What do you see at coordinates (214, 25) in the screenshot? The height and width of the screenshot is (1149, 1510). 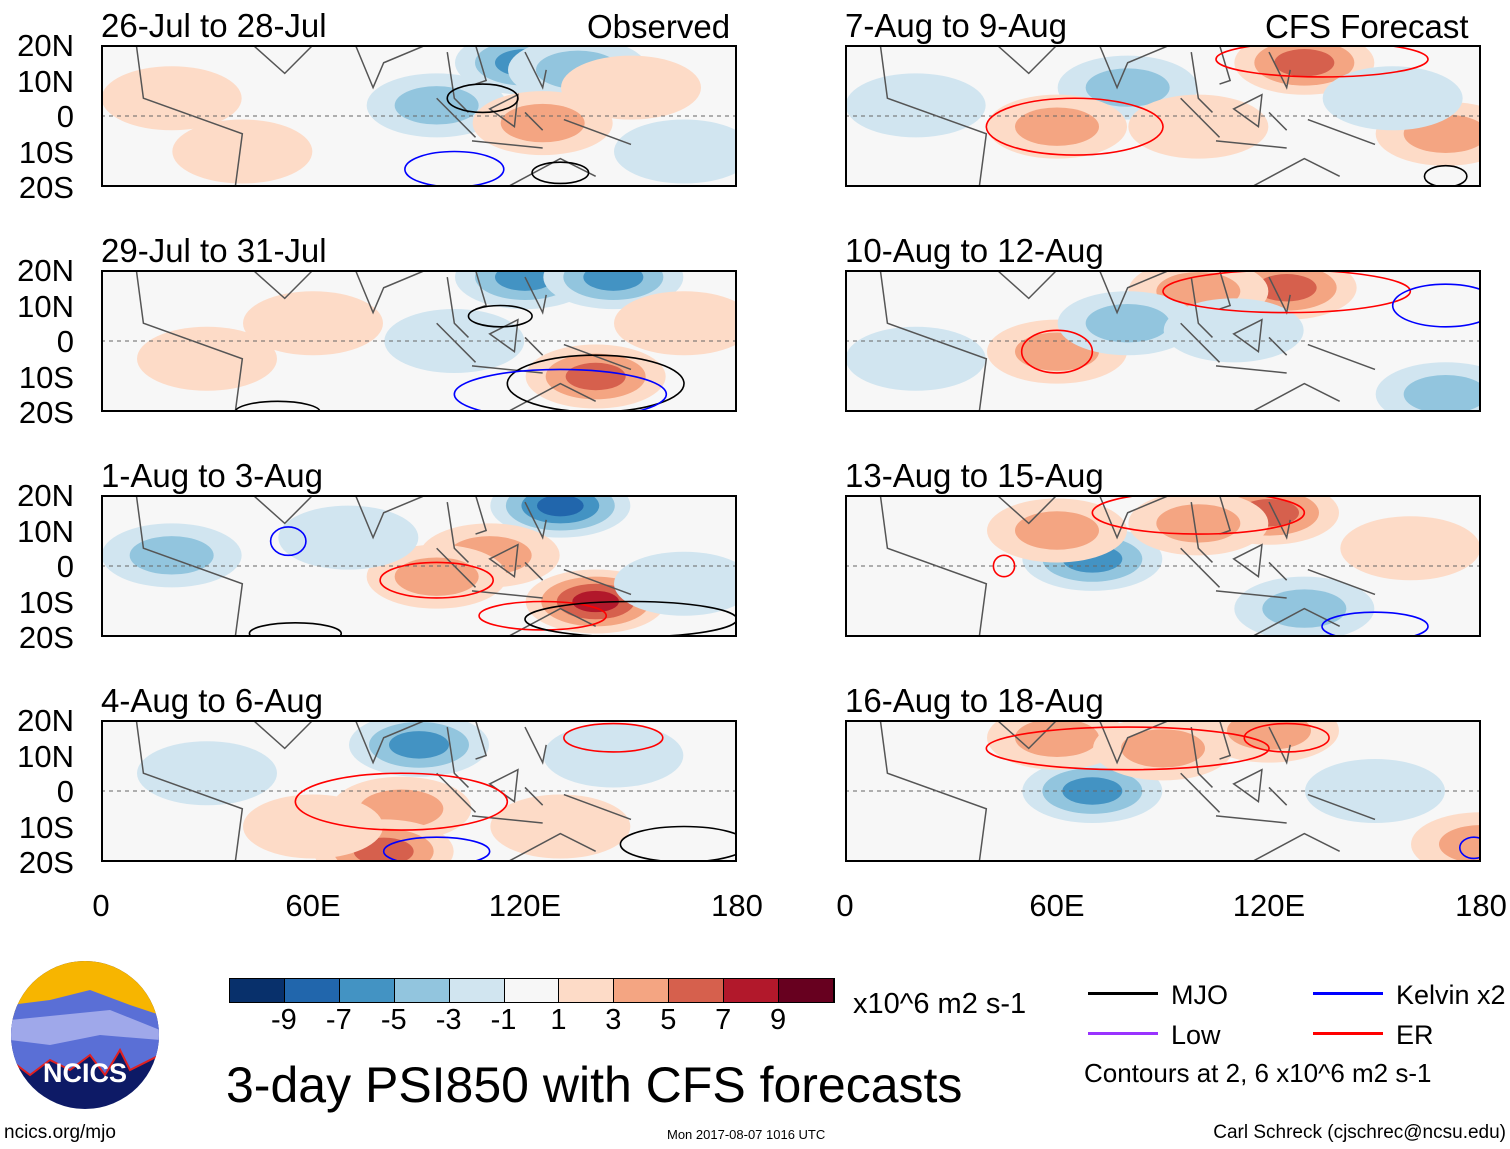 I see `panel-title: 26-Jul to 28-Jul` at bounding box center [214, 25].